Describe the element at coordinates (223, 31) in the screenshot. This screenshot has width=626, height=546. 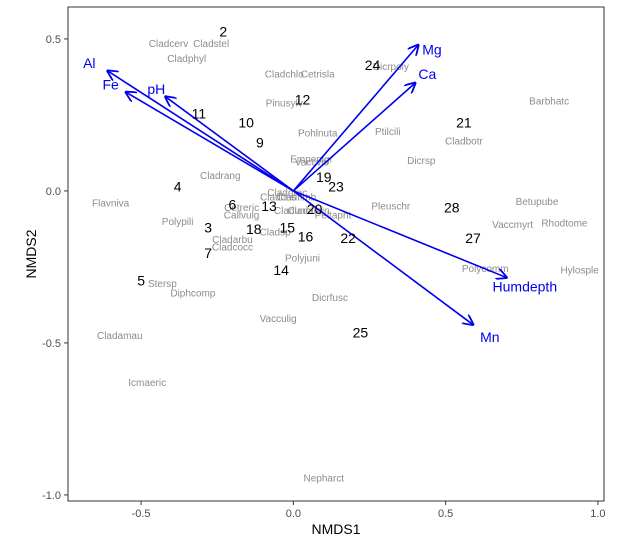
I see `site-label: 2` at that location.